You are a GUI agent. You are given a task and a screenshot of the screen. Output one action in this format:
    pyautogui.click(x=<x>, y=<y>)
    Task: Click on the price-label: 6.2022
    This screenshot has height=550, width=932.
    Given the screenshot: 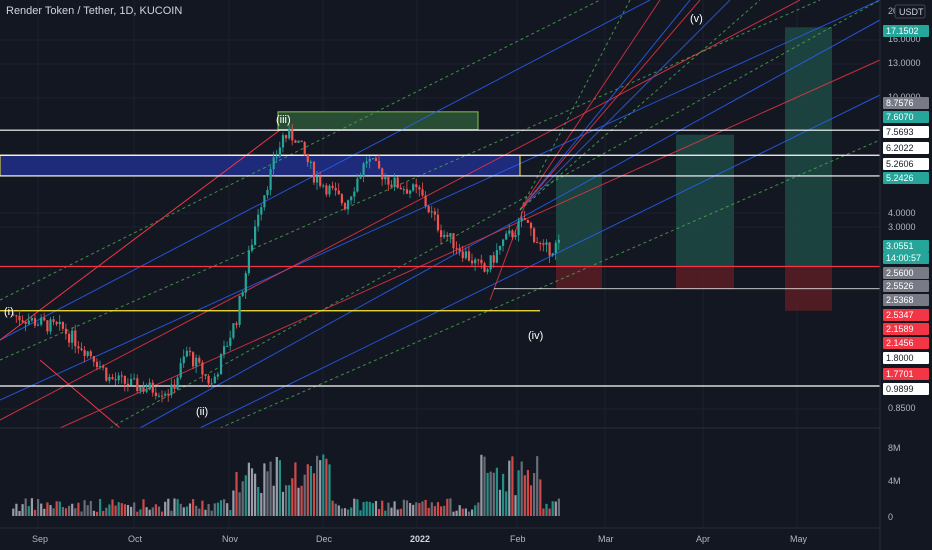 What is the action you would take?
    pyautogui.click(x=906, y=148)
    